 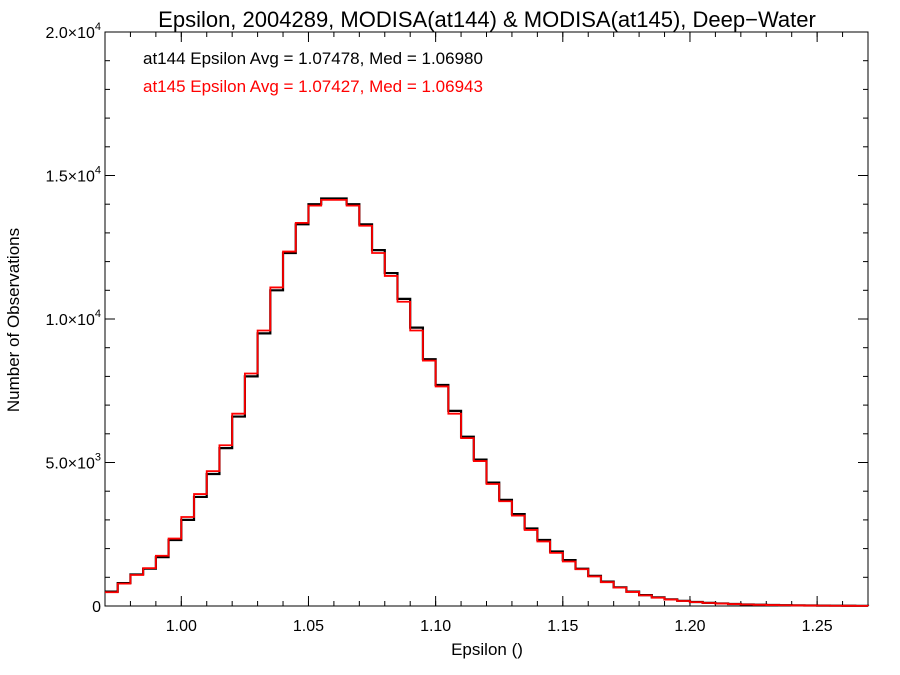 I want to click on x-tick-label: 1.25, so click(x=817, y=626).